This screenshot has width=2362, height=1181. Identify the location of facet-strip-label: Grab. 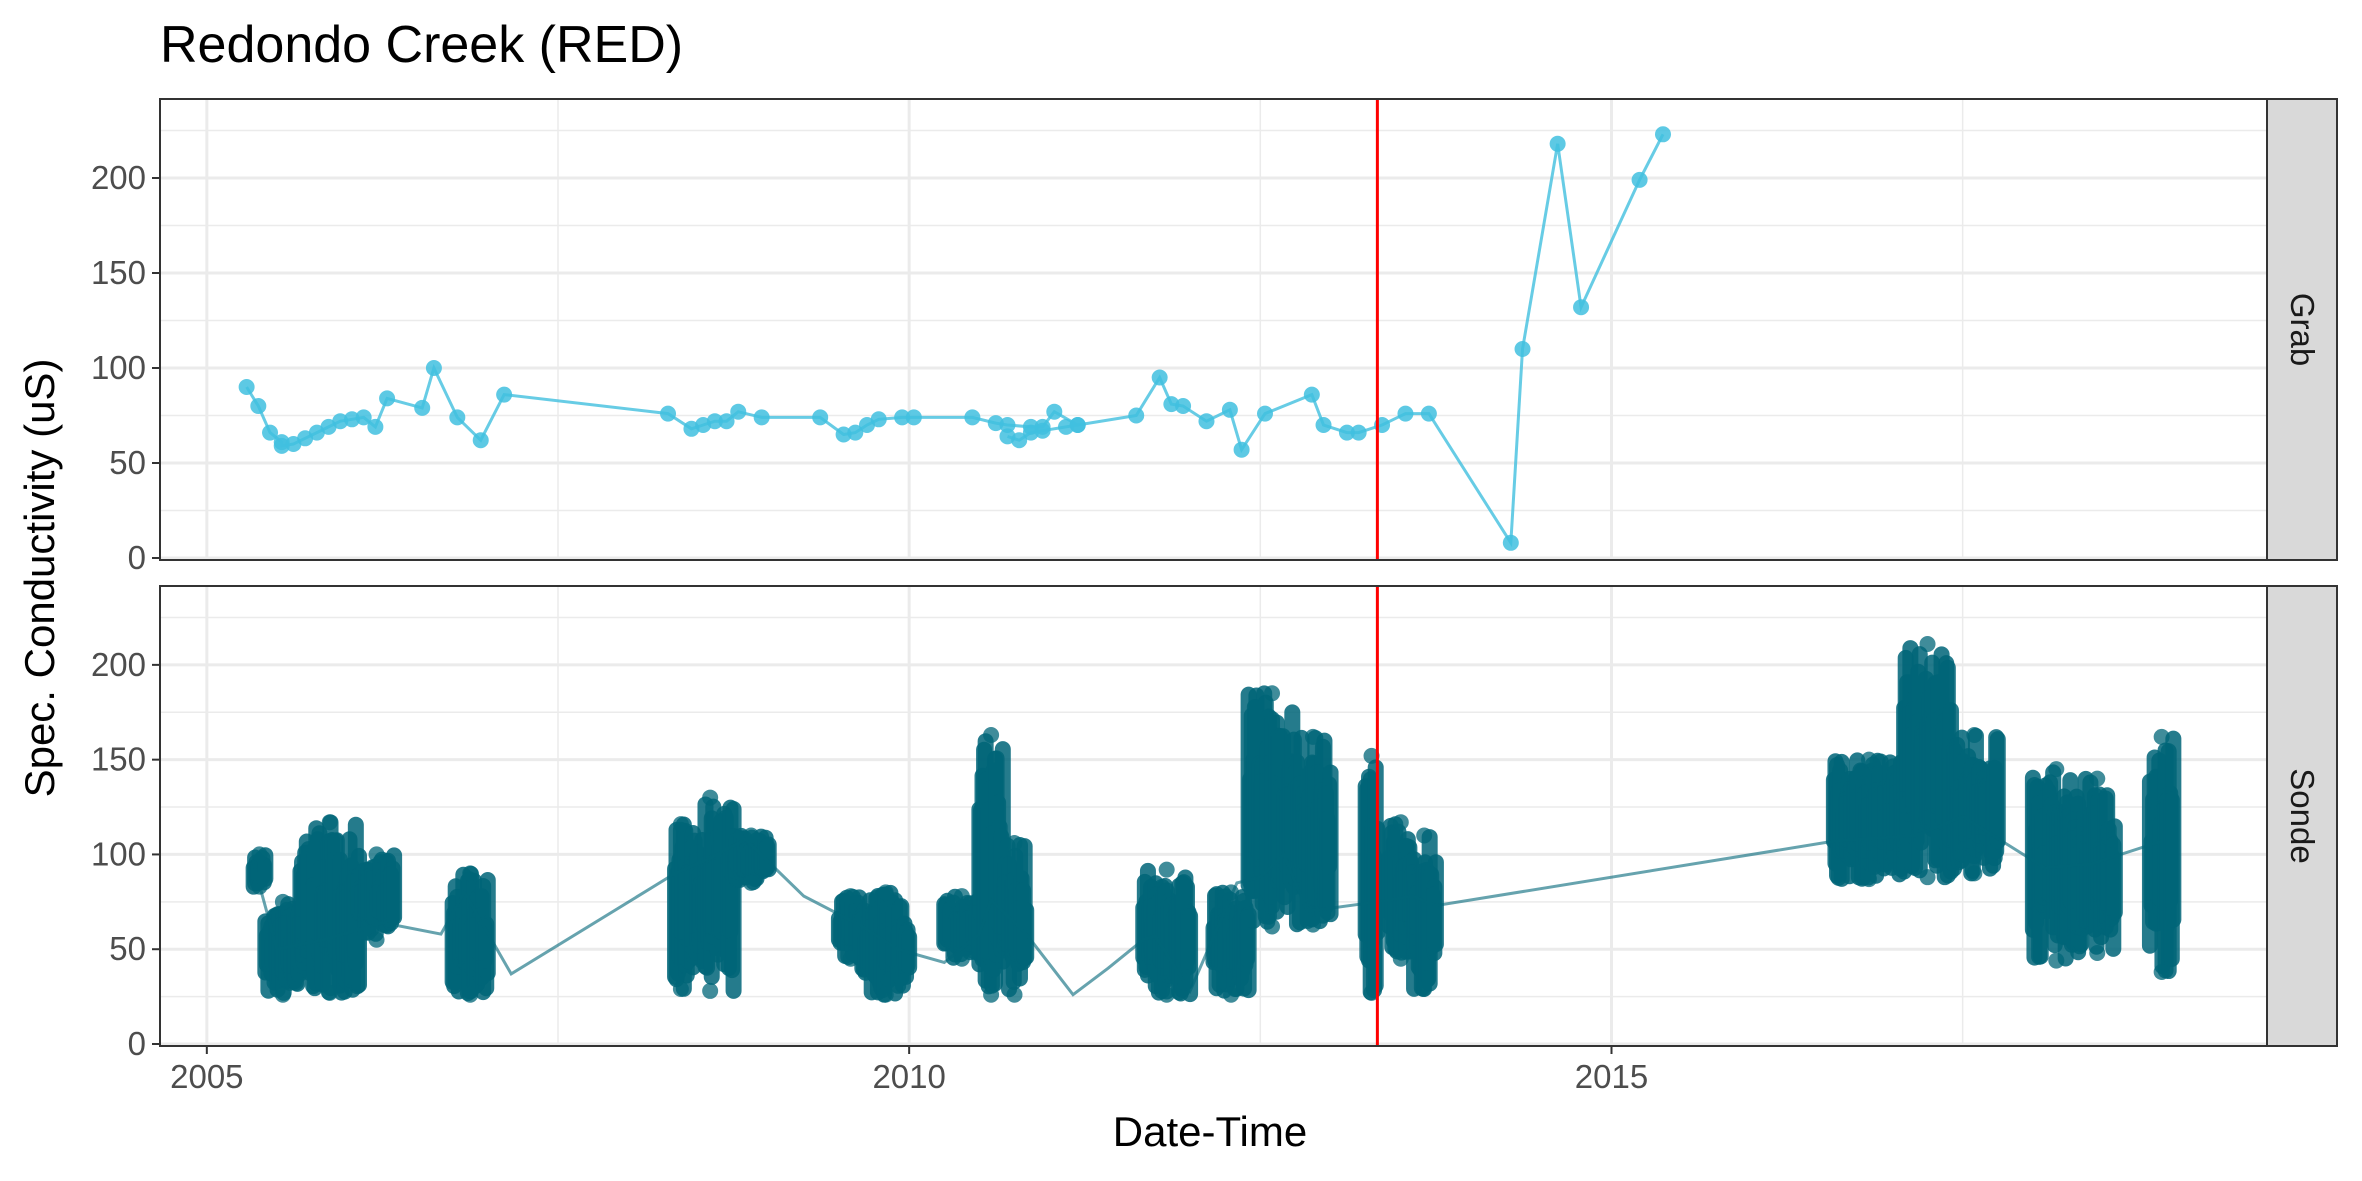
(2302, 329).